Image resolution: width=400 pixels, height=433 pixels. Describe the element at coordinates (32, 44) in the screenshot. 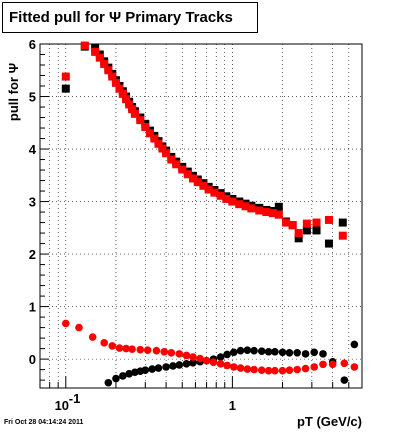

I see `y-tick-label: 6` at that location.